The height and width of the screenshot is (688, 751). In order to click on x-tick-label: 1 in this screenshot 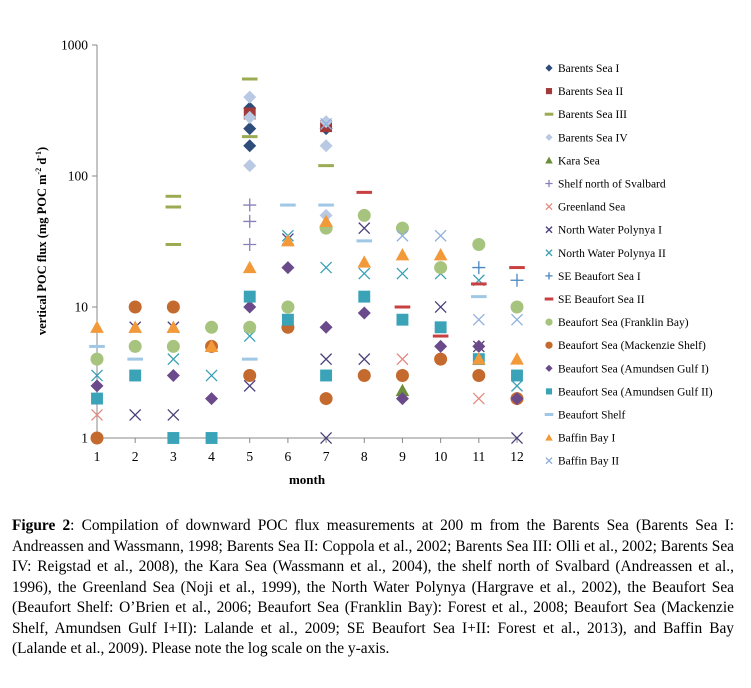, I will do `click(97, 456)`.